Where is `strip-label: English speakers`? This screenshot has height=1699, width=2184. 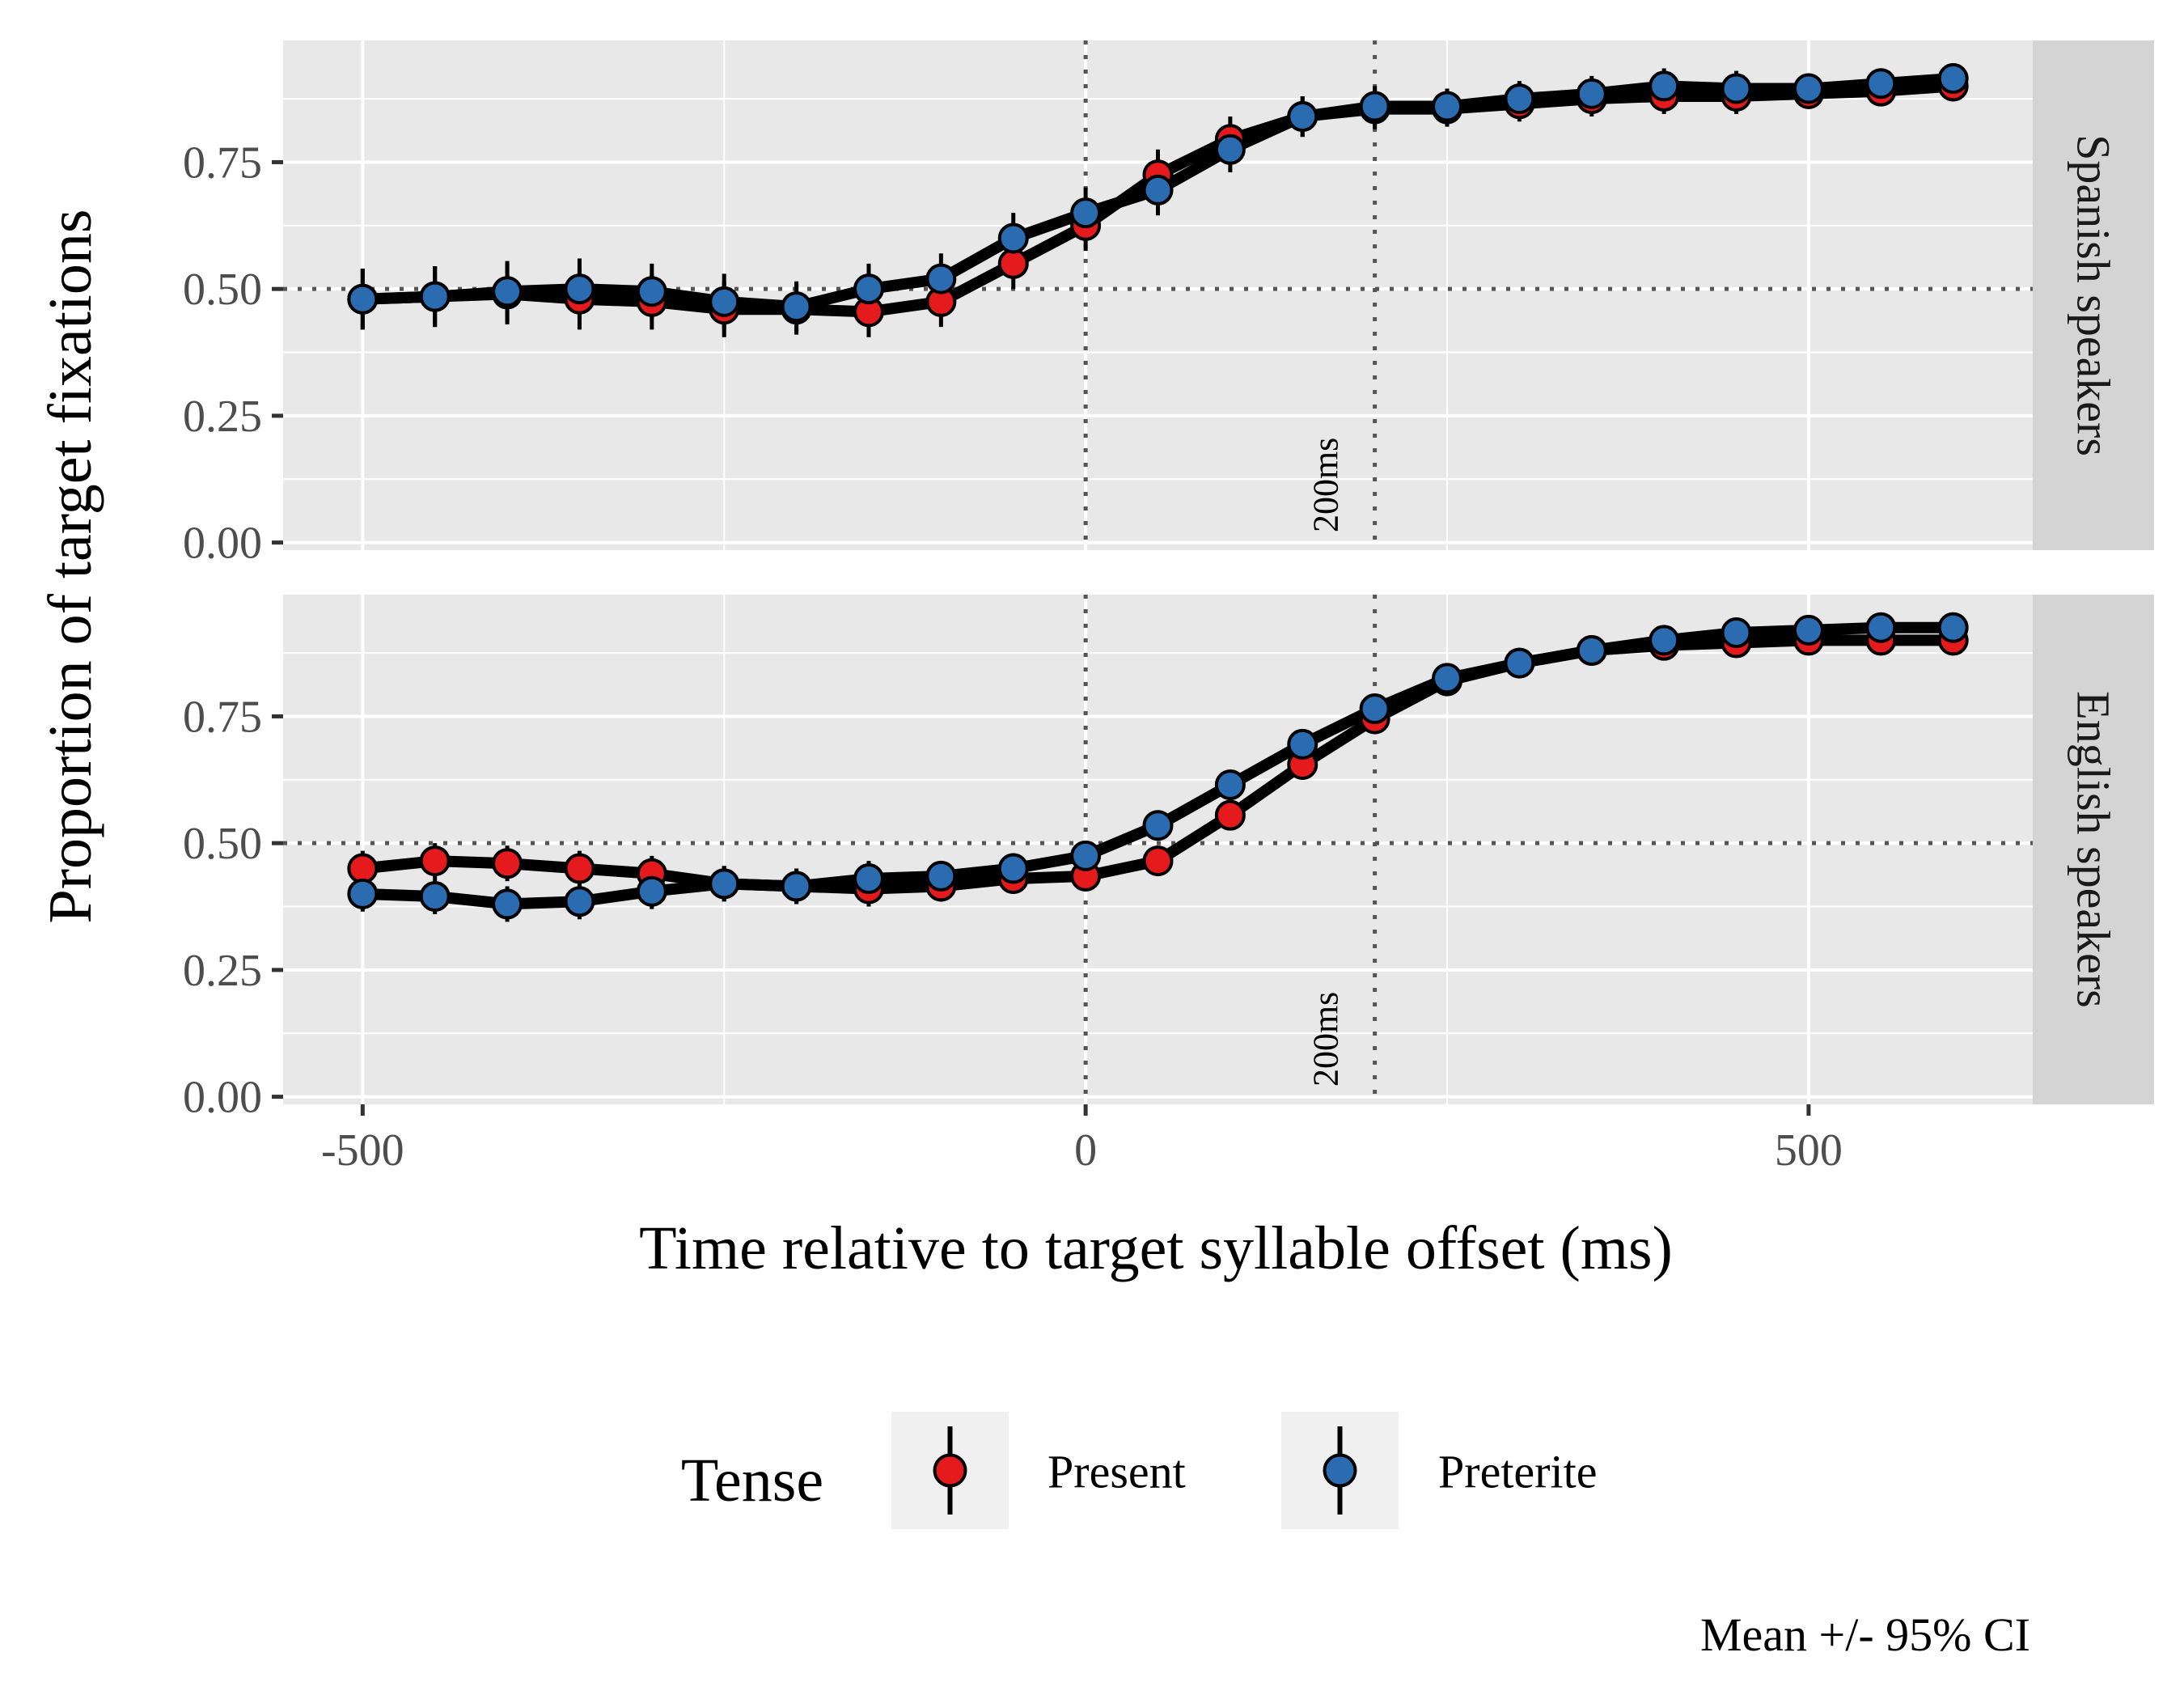 strip-label: English speakers is located at coordinates (2094, 849).